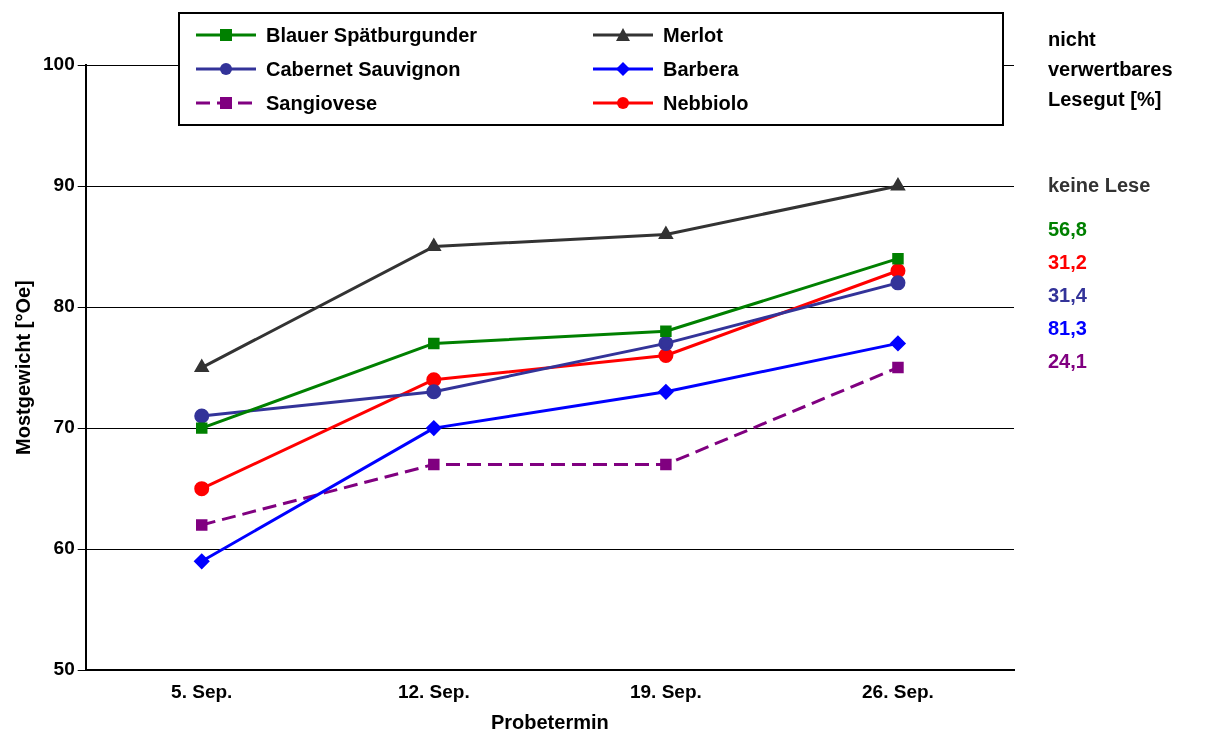  What do you see at coordinates (693, 35) in the screenshot?
I see `legend-label: Merlot` at bounding box center [693, 35].